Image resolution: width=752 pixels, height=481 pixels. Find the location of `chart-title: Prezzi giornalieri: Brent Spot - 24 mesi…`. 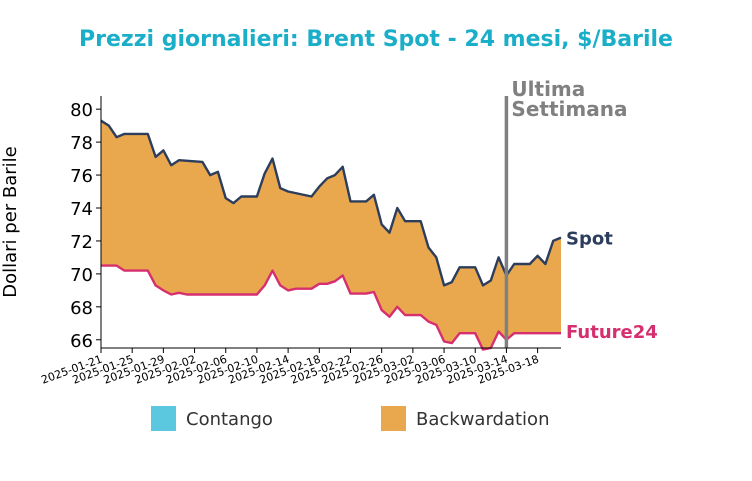

chart-title: Prezzi giornalieri: Brent Spot - 24 mesi… is located at coordinates (376, 39).